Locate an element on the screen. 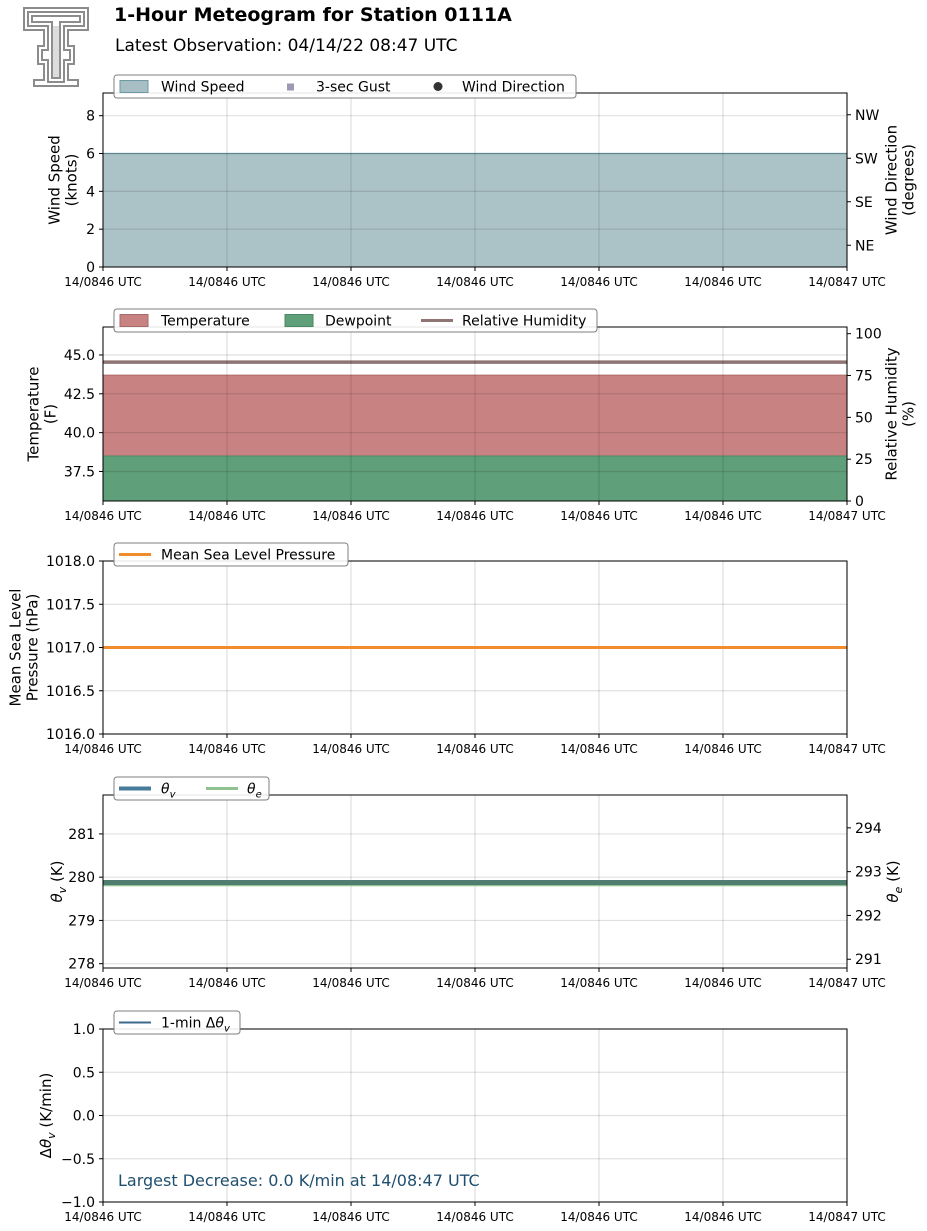  y-tick-label: 279 is located at coordinates (81, 921).